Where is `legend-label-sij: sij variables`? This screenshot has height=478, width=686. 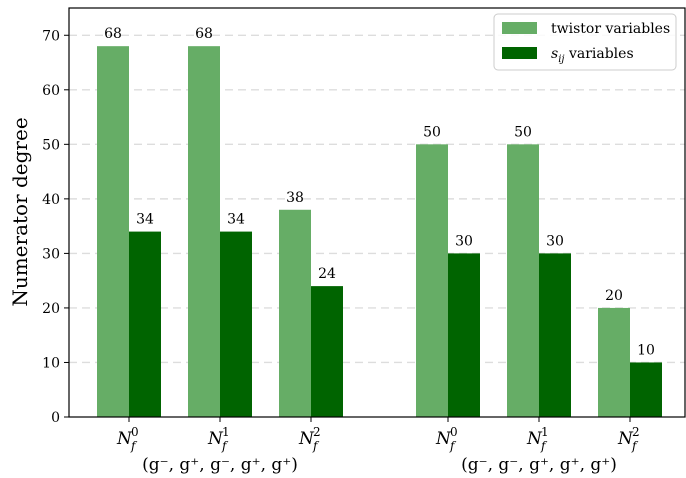 legend-label-sij: sij variables is located at coordinates (592, 55).